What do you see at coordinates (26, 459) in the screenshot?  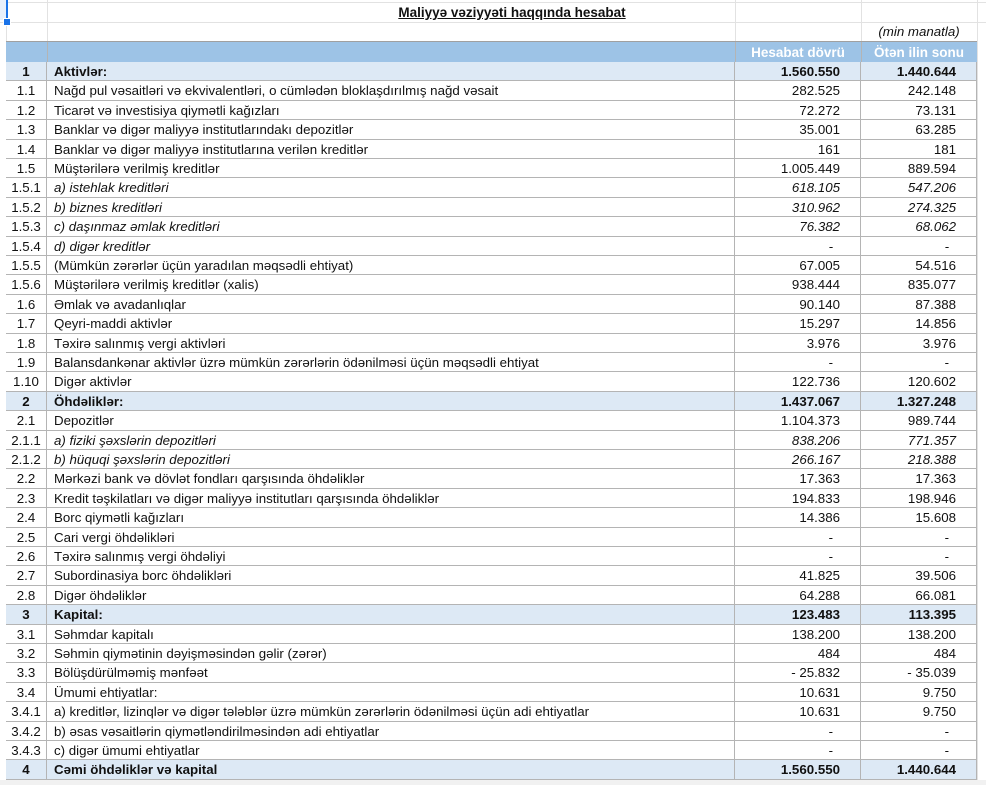 I see `row-number: 2.1.2` at bounding box center [26, 459].